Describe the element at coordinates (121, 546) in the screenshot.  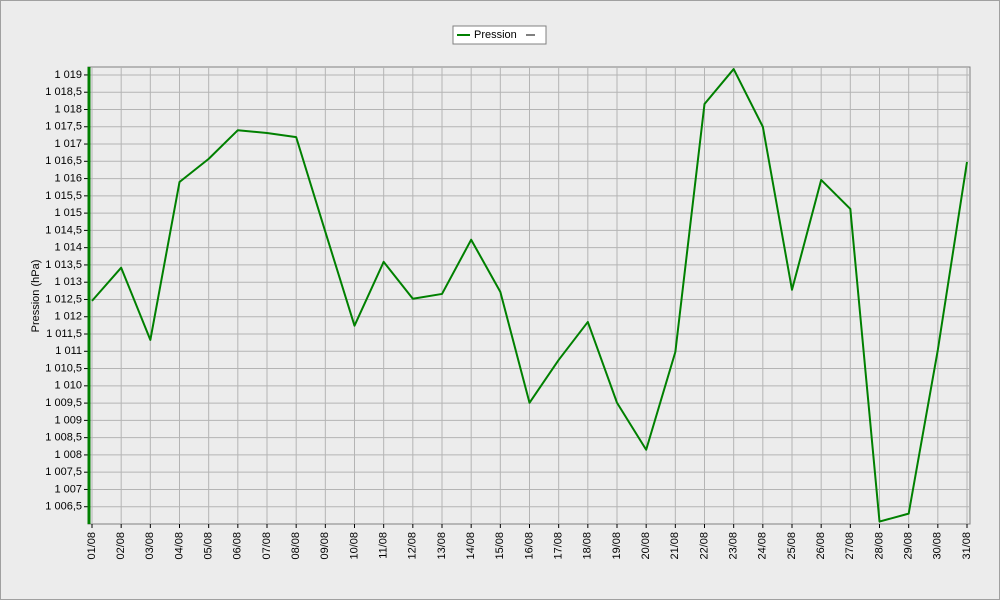
I see `x-tick-label: 02/08` at that location.